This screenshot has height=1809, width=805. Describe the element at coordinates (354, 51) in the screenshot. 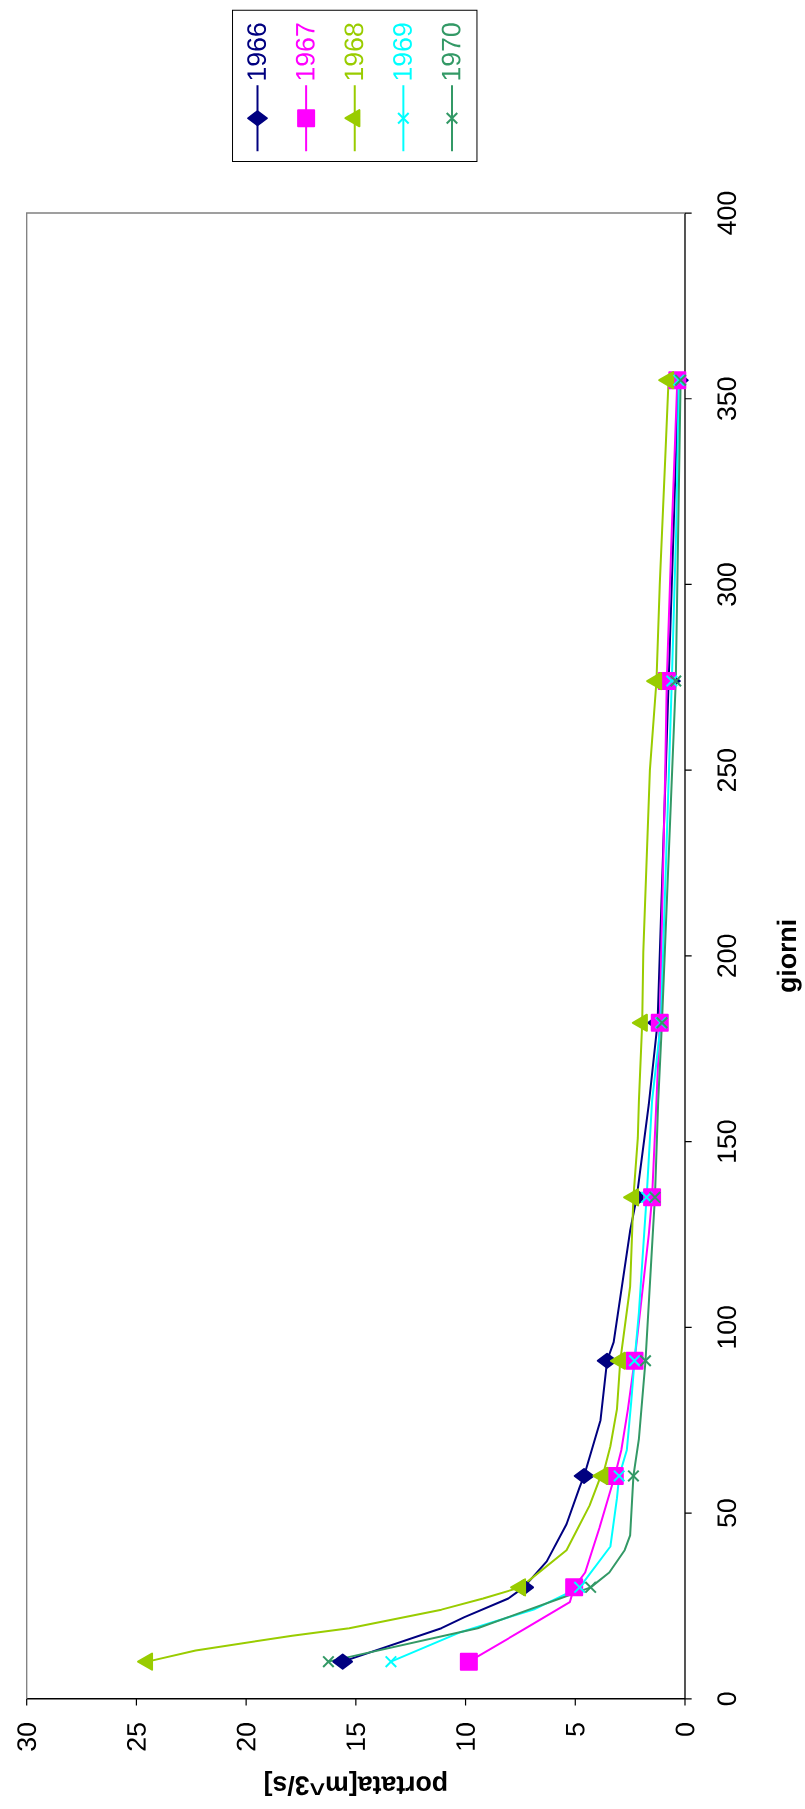

I see `text: 1968` at that location.